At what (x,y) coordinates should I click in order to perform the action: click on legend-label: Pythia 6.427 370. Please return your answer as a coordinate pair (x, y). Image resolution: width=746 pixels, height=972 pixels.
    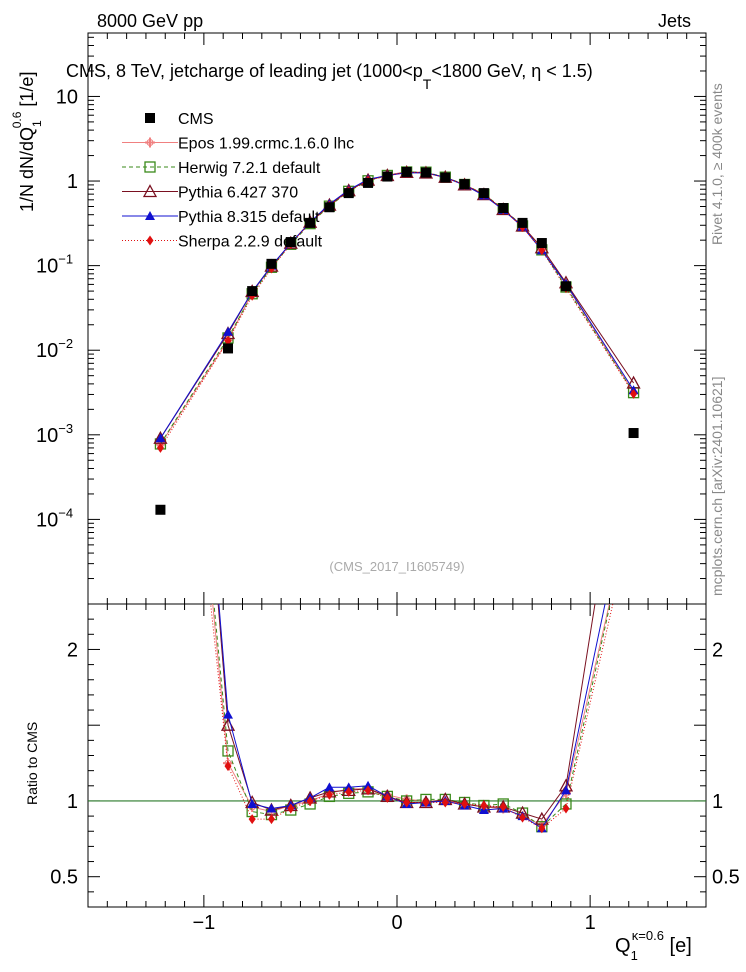
    Looking at the image, I should click on (238, 193).